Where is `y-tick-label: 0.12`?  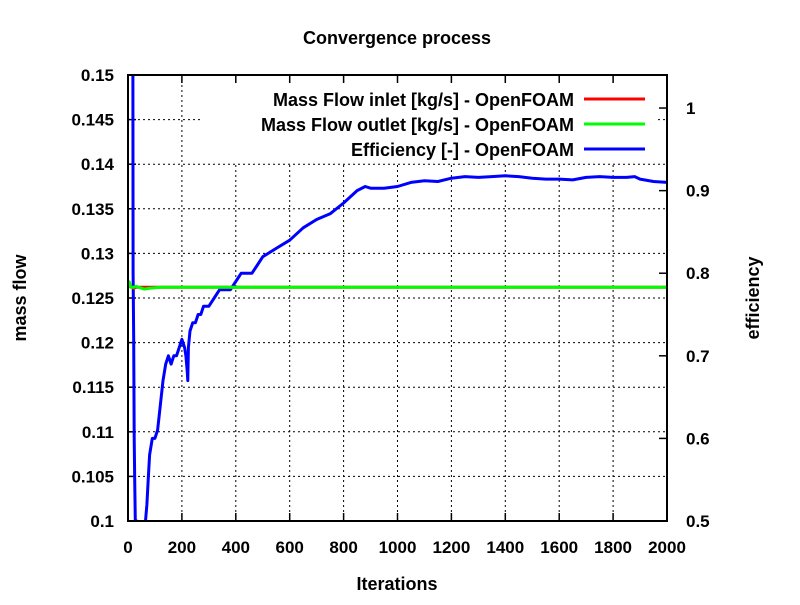 y-tick-label: 0.12 is located at coordinates (97, 343).